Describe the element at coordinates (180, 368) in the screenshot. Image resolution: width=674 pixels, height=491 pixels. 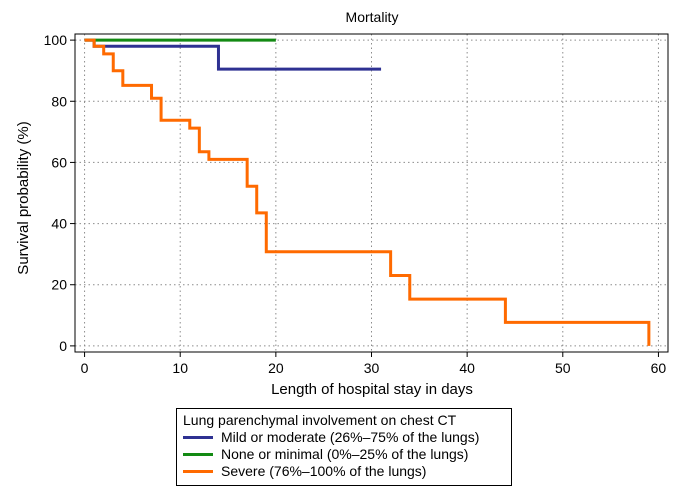
I see `x-tick-label: 10` at that location.